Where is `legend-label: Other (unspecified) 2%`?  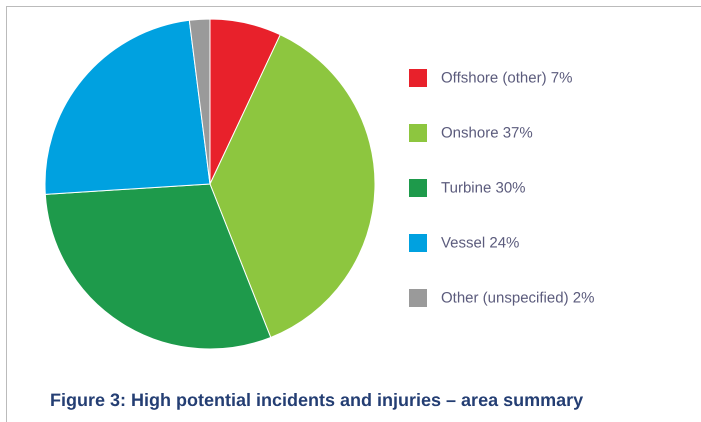 legend-label: Other (unspecified) 2% is located at coordinates (517, 298).